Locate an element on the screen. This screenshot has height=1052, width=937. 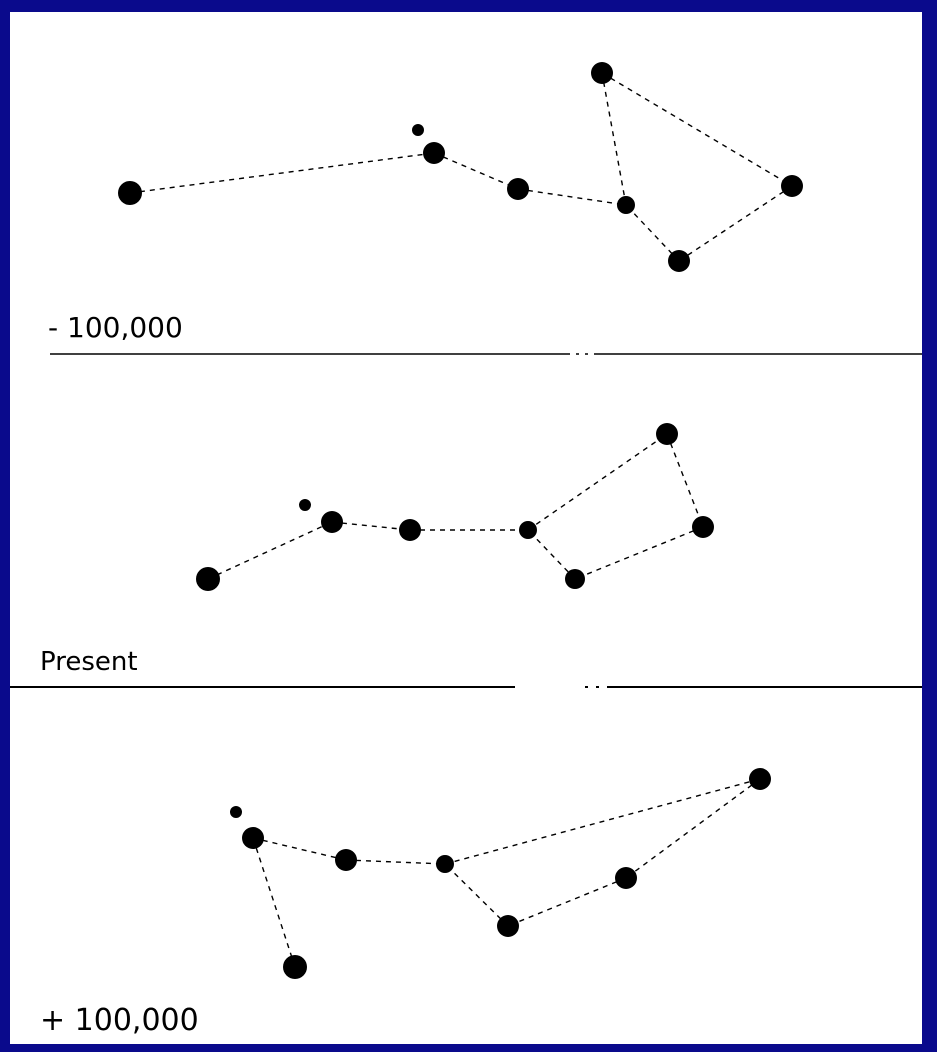
panel-label: + 100,000 is located at coordinates (119, 1020).